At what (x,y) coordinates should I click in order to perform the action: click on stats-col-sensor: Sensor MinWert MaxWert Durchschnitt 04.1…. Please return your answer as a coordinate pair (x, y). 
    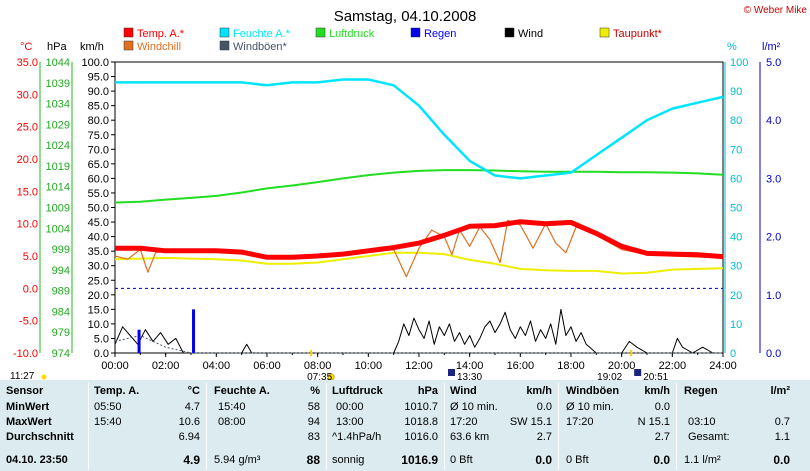
    Looking at the image, I should click on (46, 425).